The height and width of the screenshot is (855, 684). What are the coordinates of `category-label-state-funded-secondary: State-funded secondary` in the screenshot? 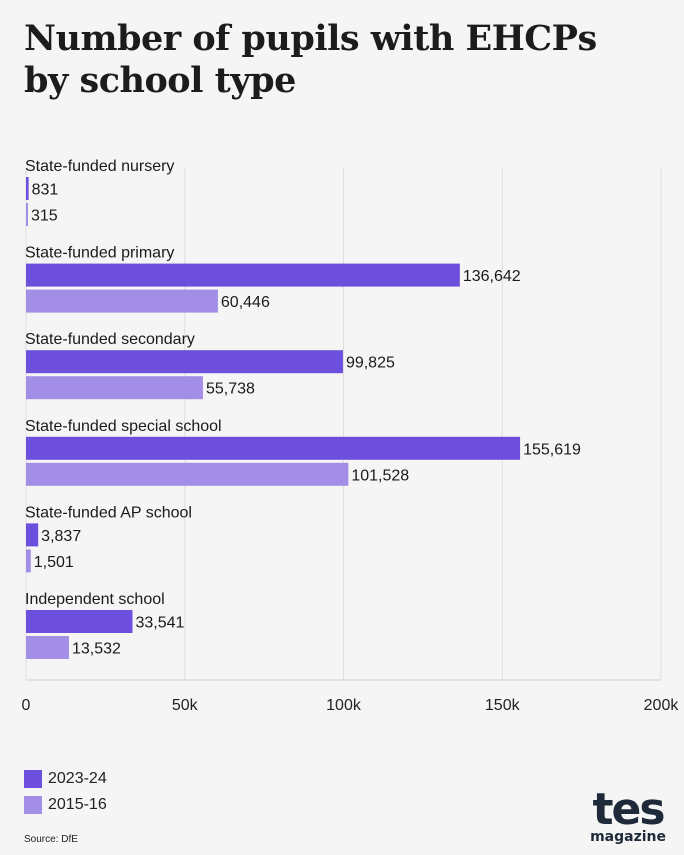 It's located at (110, 339).